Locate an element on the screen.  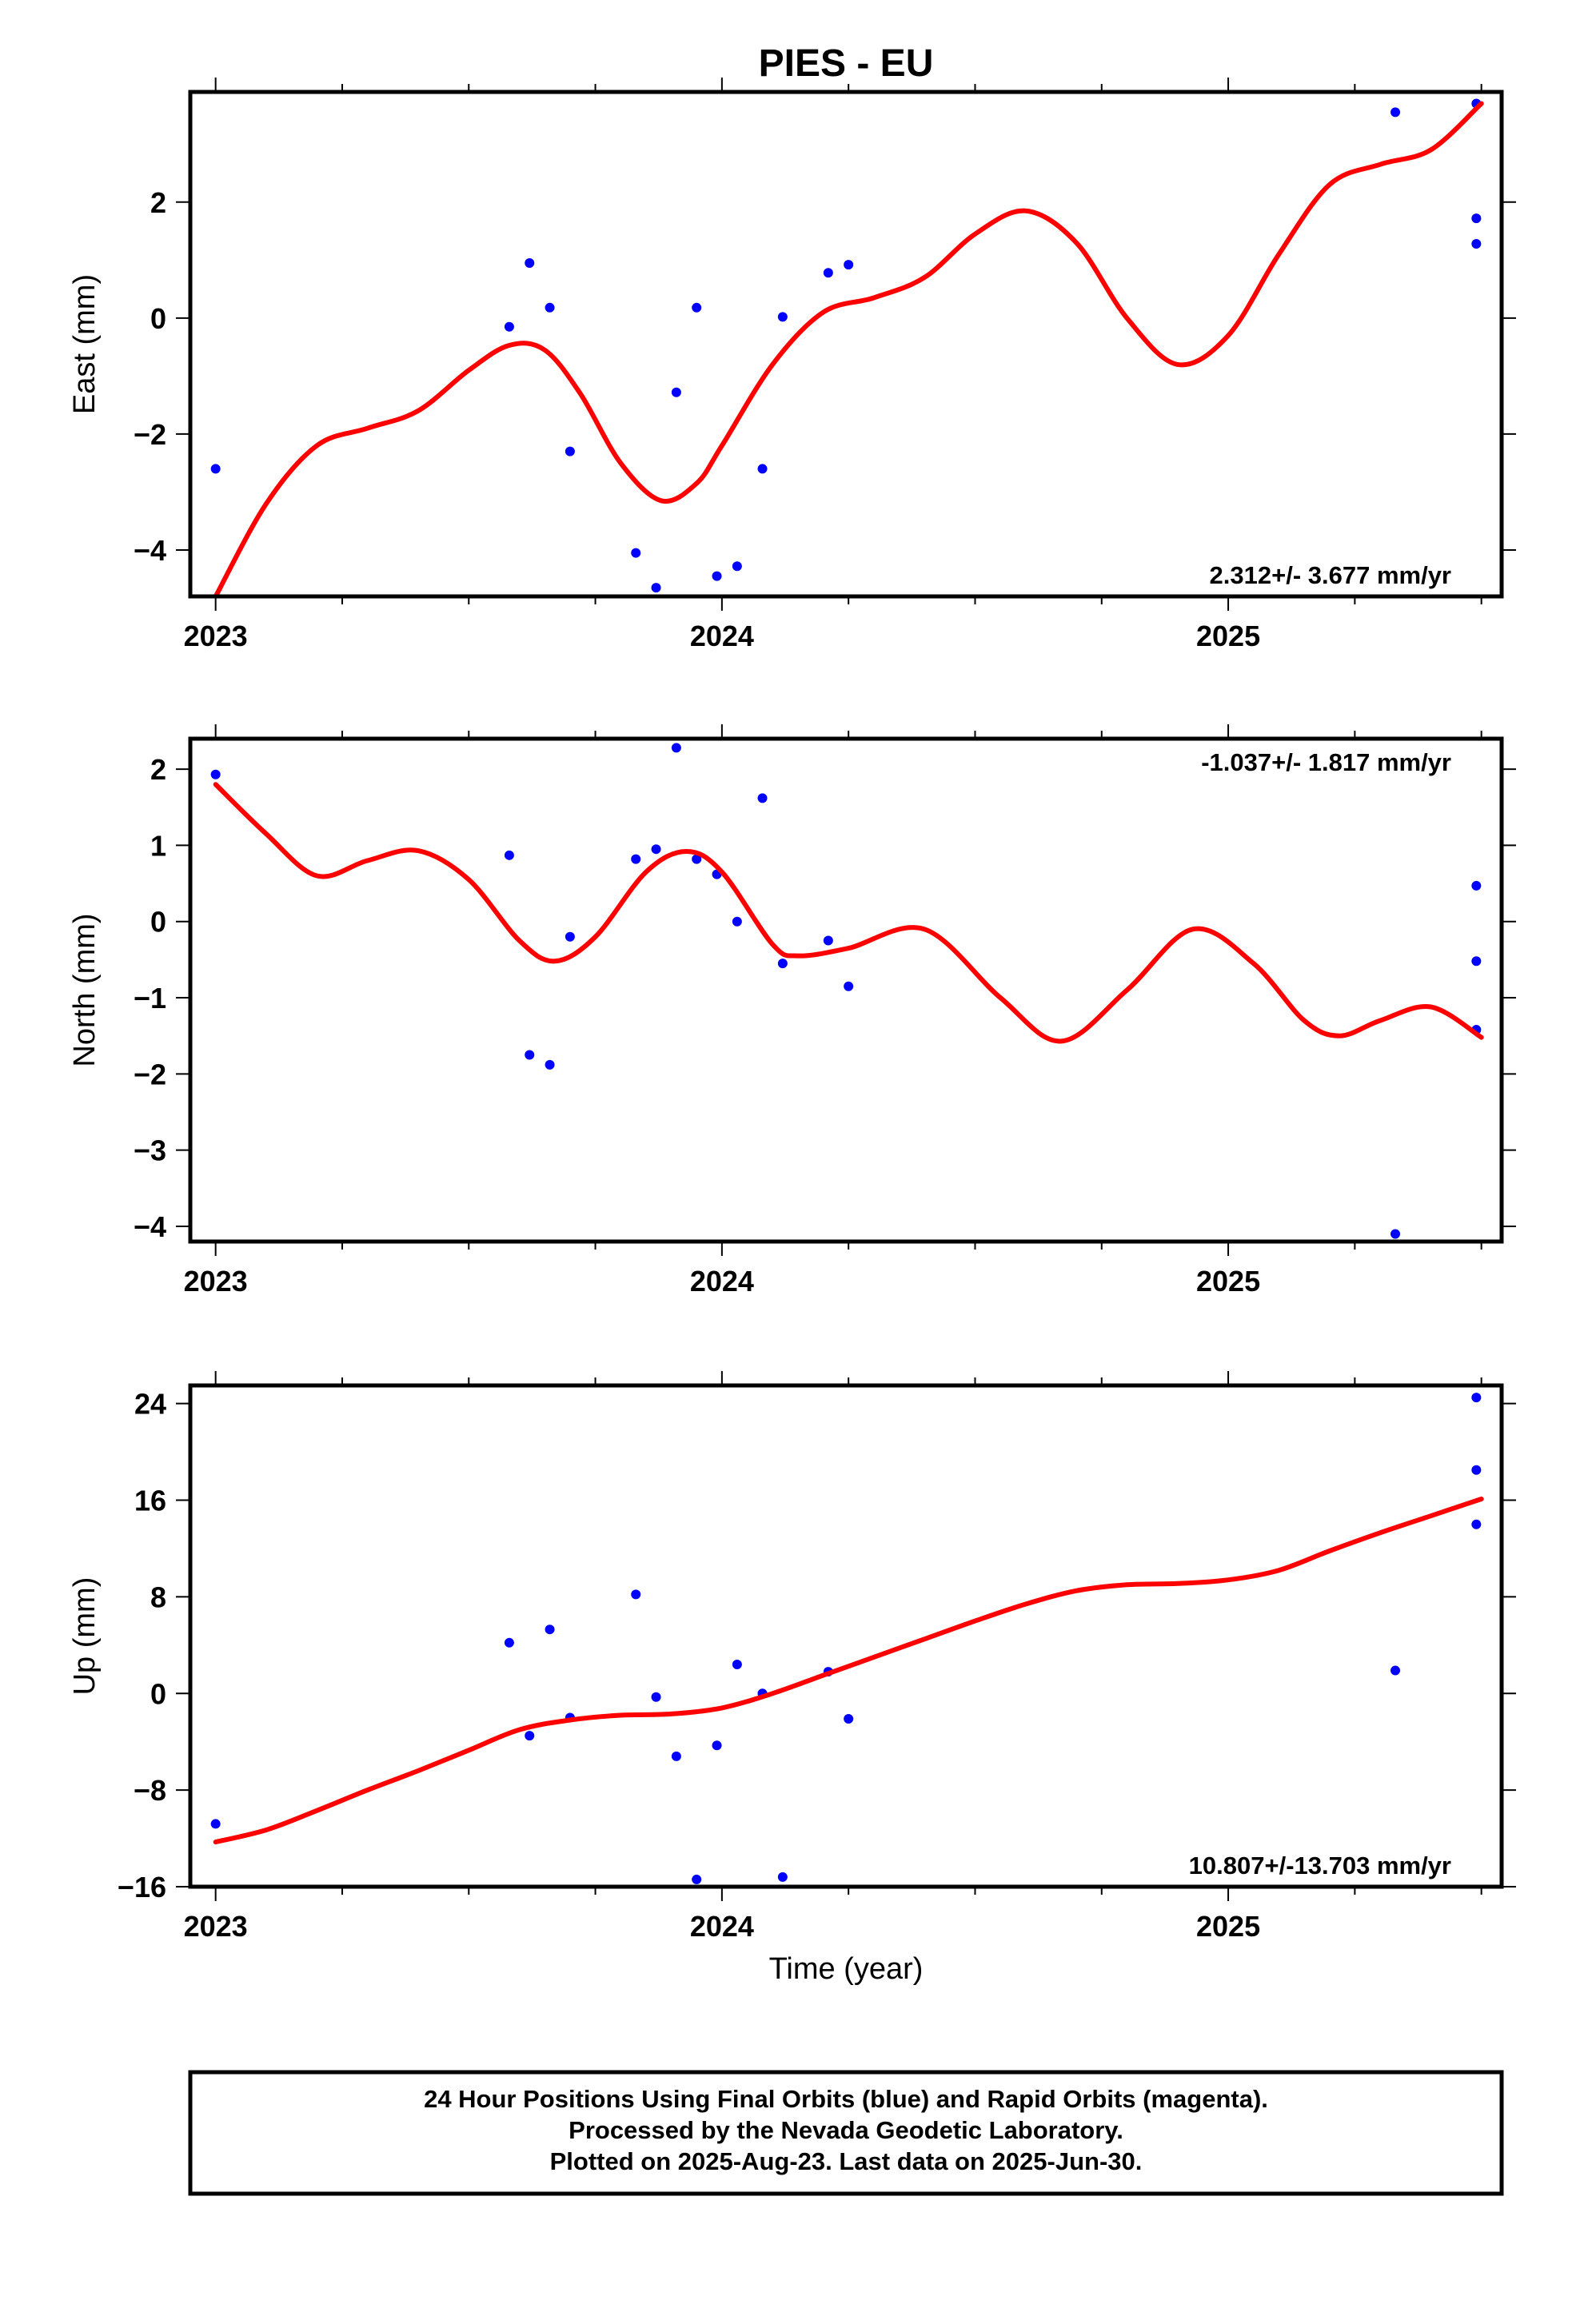
y-tick-label: 24 is located at coordinates (150, 1405).